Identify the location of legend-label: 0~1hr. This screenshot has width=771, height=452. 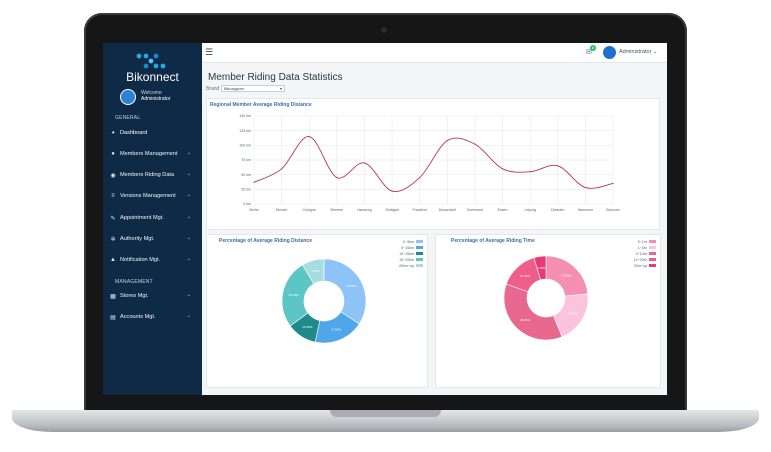
(642, 241).